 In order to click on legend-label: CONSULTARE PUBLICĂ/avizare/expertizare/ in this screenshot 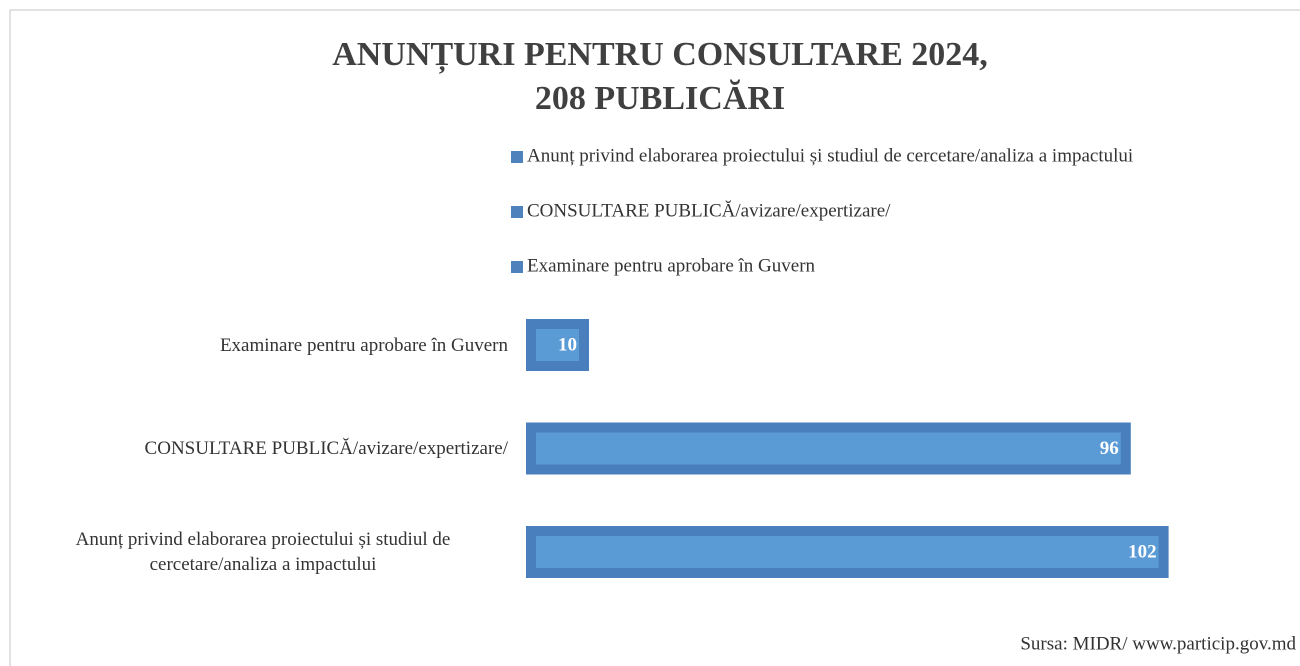, I will do `click(709, 210)`.